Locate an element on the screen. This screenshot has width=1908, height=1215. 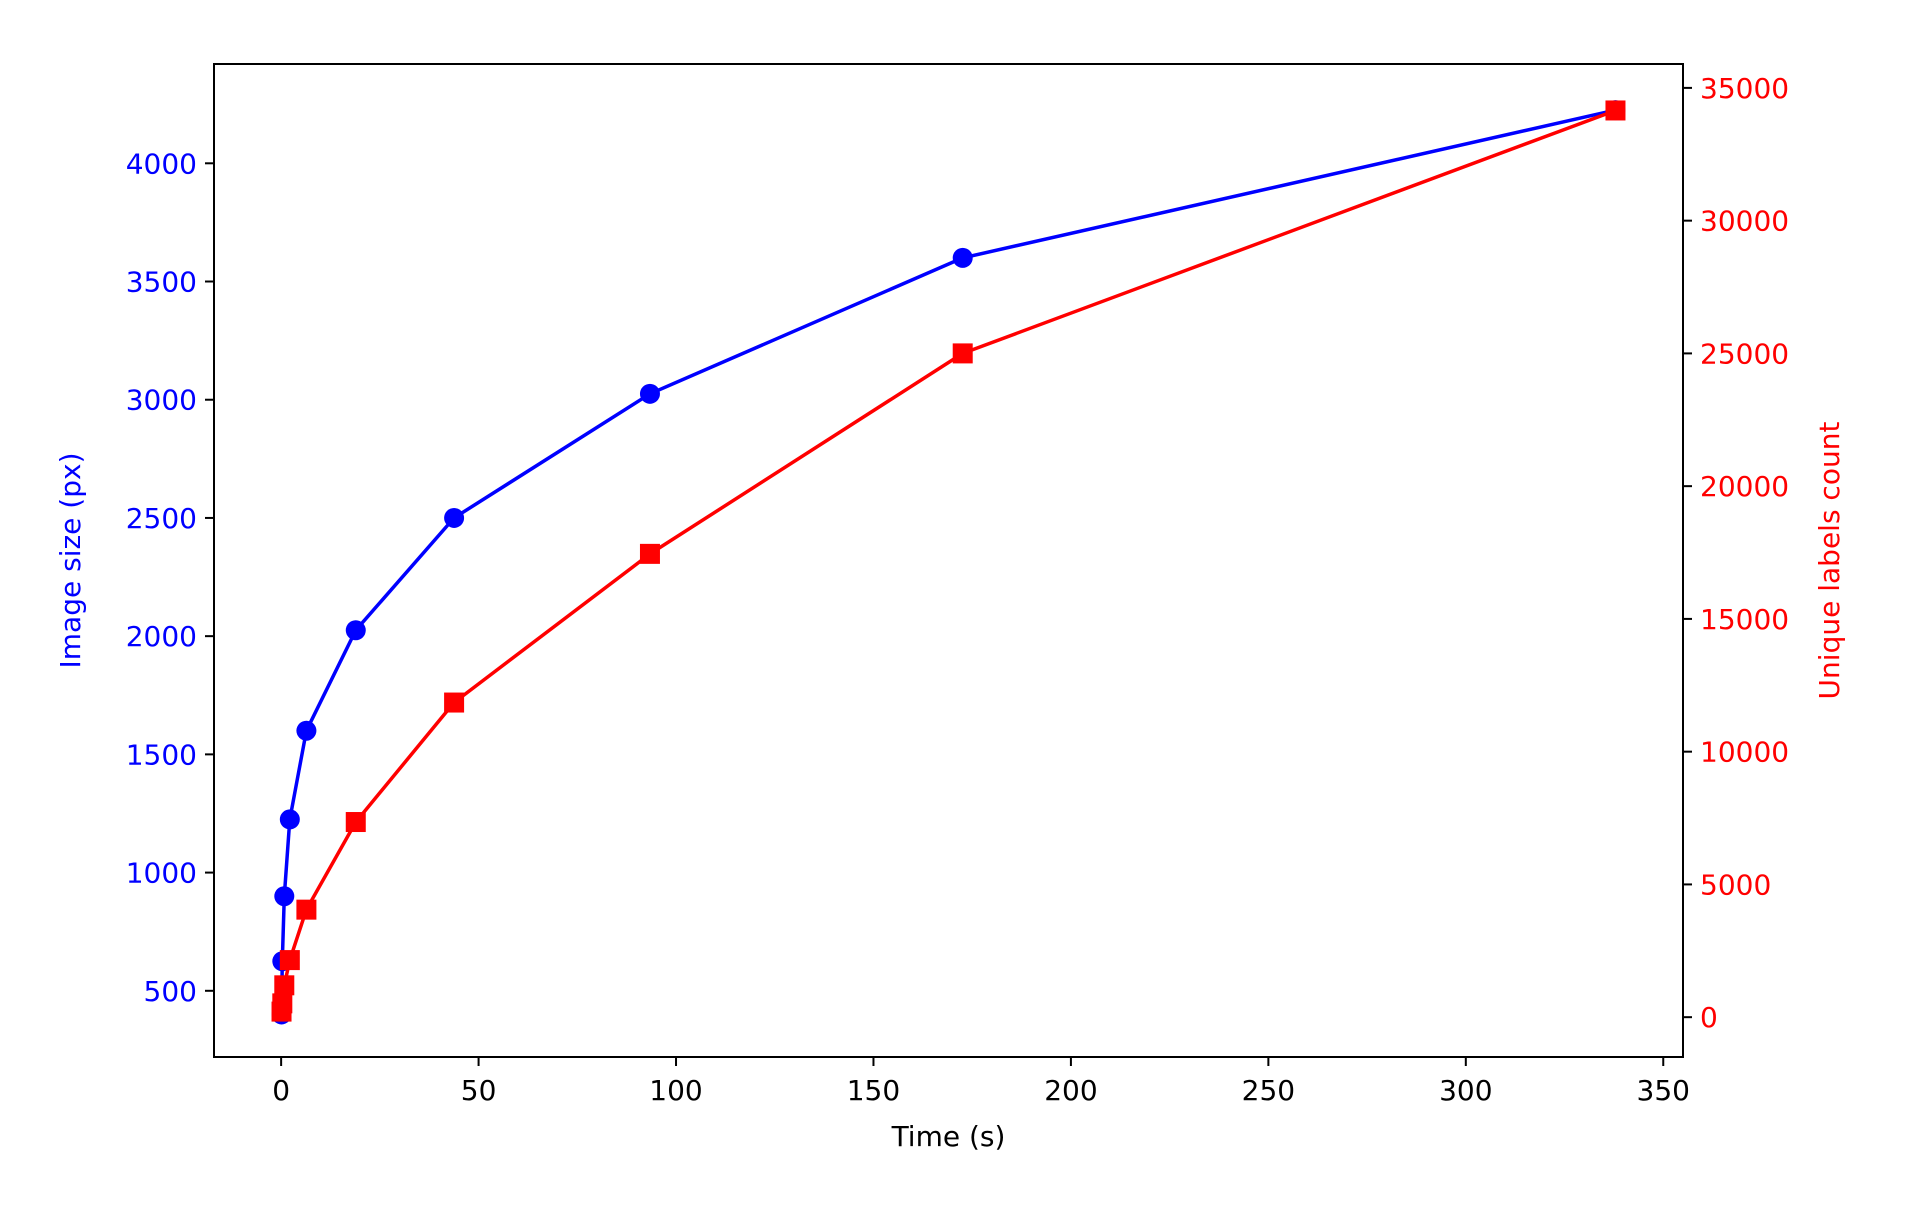
left-y-axis: 500 1000 1500 2000 2500 3000 3500 4000 is located at coordinates (170, 577).